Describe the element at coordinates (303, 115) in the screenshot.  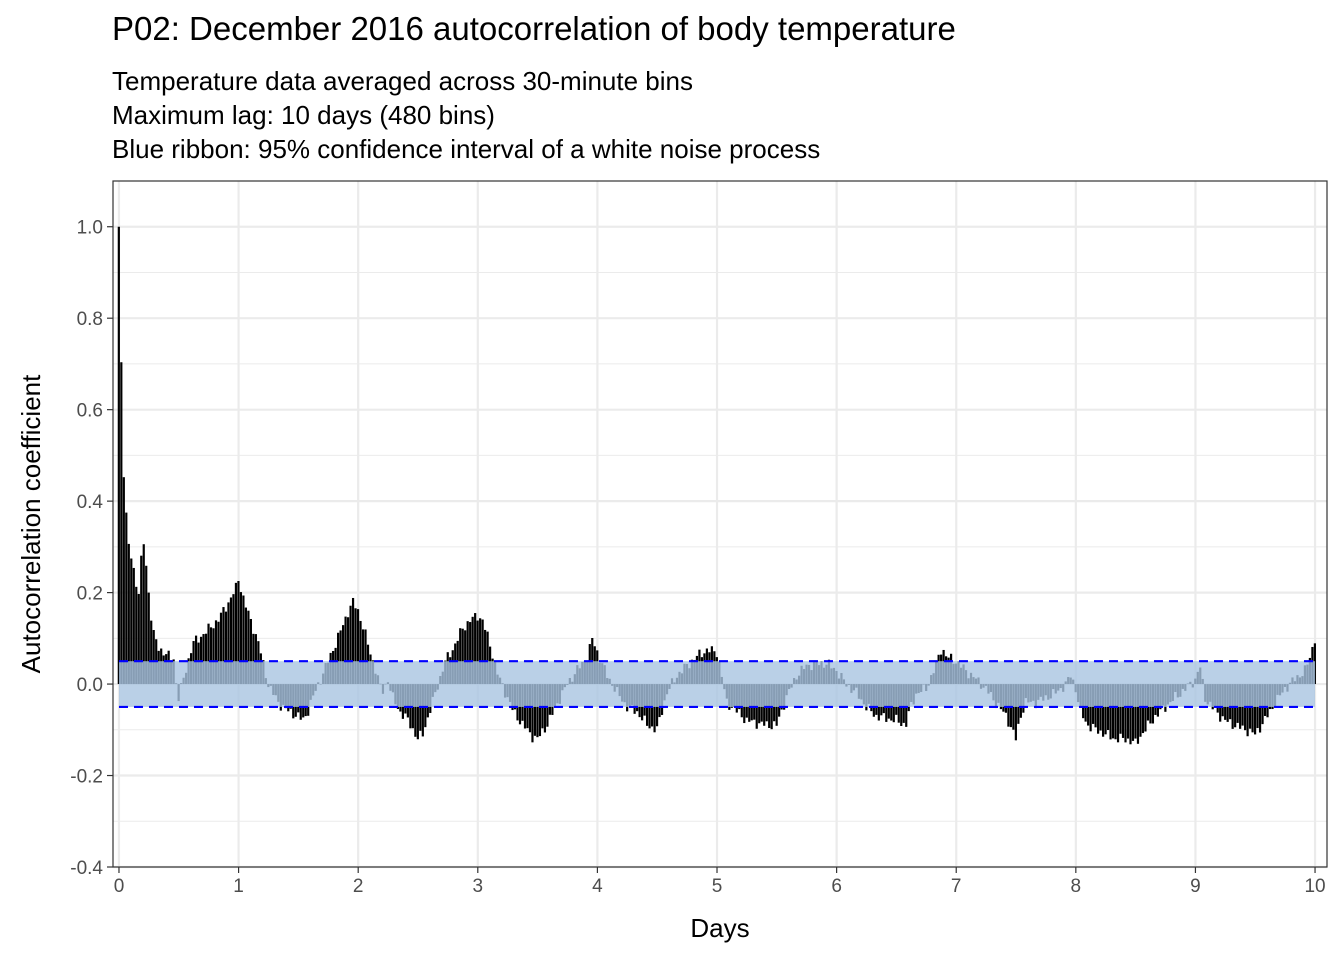
I see `chart-subtitle-line-2: Maximum lag: 10 days (480 bins)` at that location.